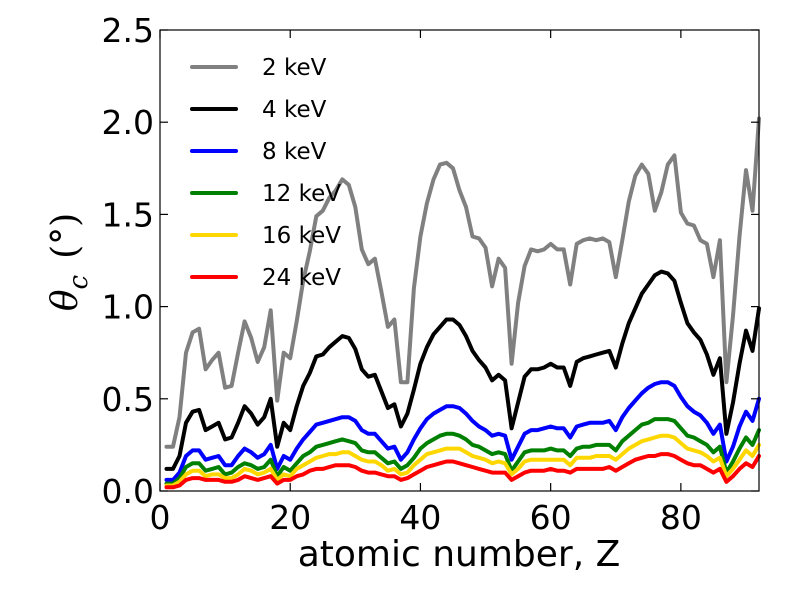 The width and height of the screenshot is (800, 600). Describe the element at coordinates (551, 517) in the screenshot. I see `x-tick-label: 60` at that location.